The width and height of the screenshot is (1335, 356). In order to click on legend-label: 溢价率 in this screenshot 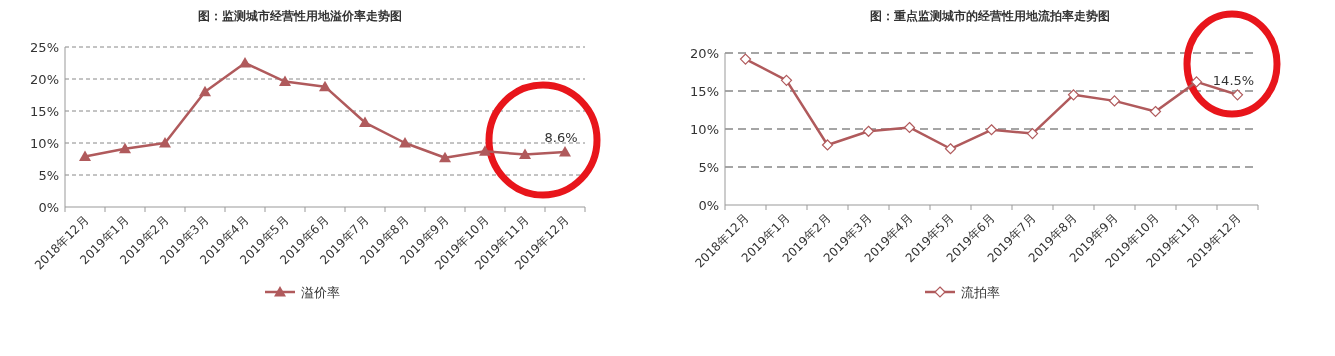, I will do `click(320, 292)`.